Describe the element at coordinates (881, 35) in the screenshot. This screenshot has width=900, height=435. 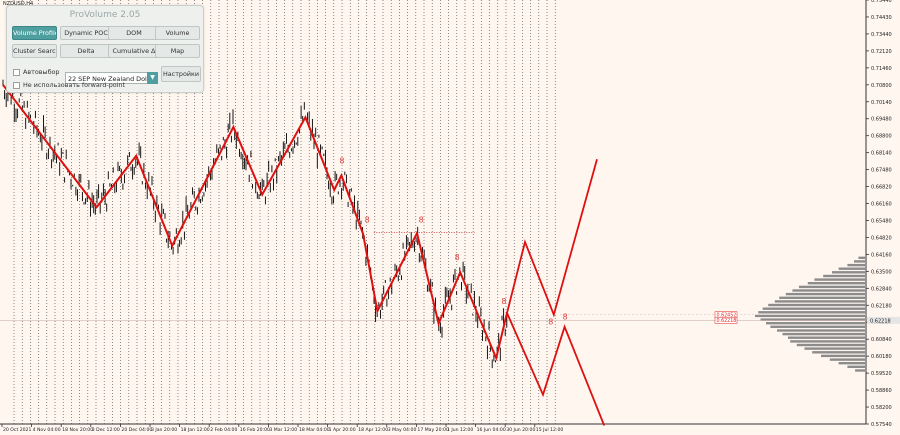
I see `y-tick-label: 0.73440` at that location.